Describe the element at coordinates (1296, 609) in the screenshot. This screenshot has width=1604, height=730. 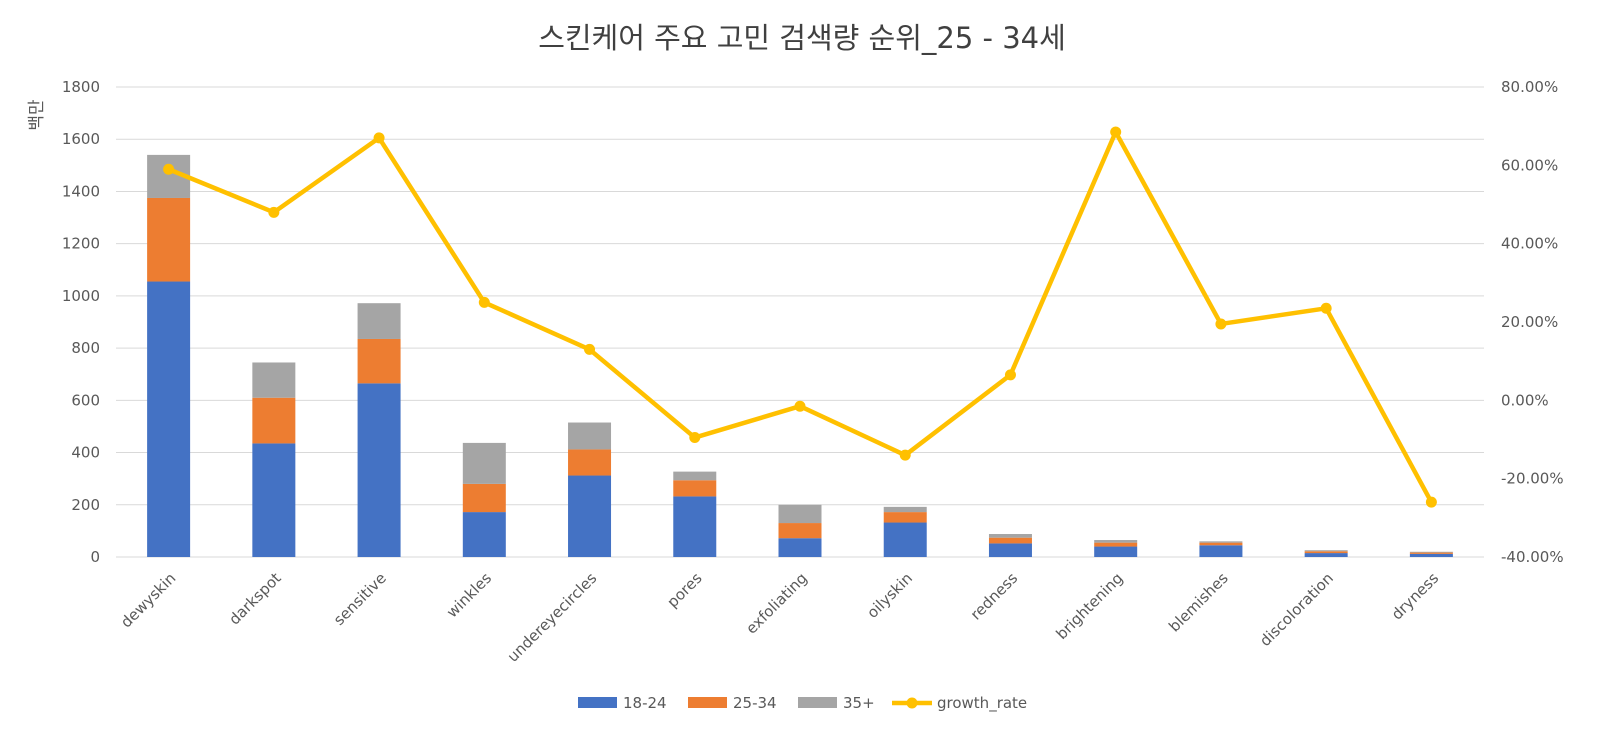
I see `x-tick-label: discoloration` at that location.